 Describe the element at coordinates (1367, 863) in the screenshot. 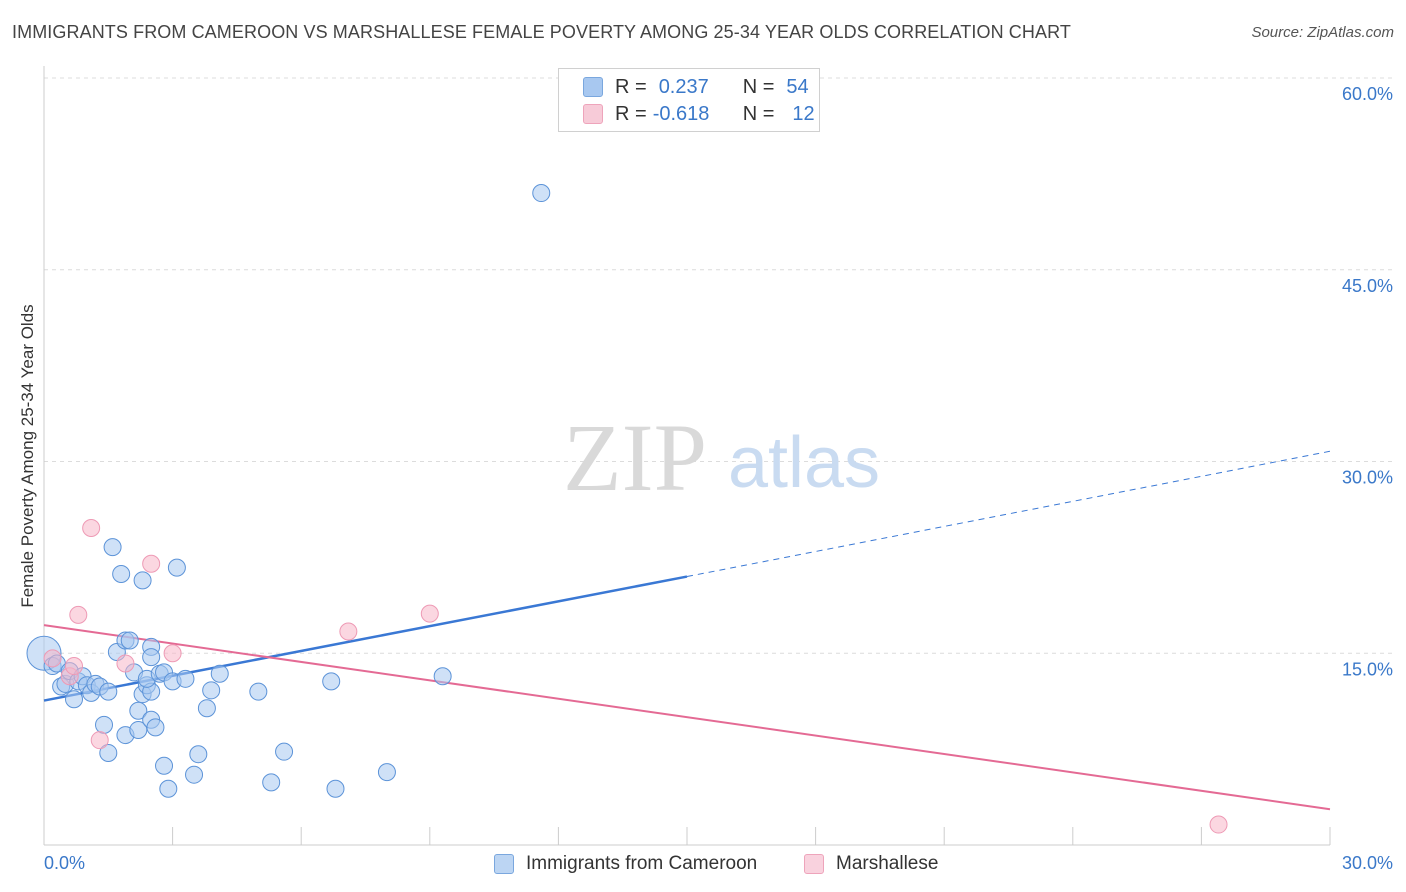

I see `x-tick-label: 30.0%` at that location.